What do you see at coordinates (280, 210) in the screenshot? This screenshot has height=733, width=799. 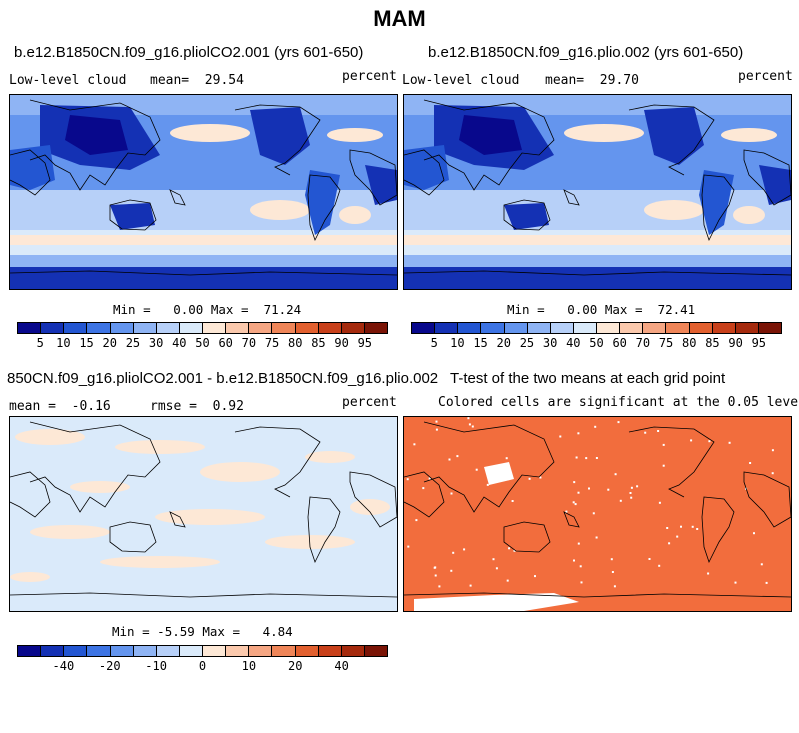 I see `panel1-peru-deck` at bounding box center [280, 210].